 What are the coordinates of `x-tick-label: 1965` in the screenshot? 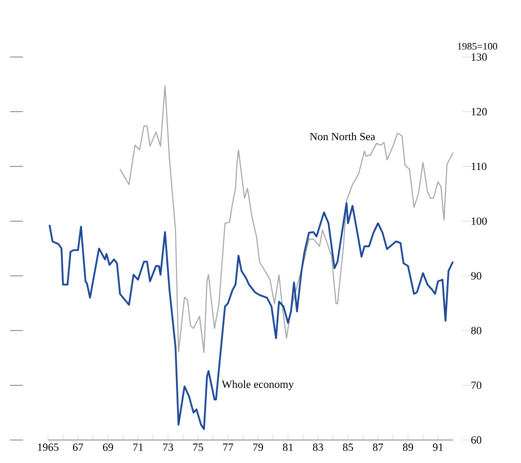 It's located at (48, 447).